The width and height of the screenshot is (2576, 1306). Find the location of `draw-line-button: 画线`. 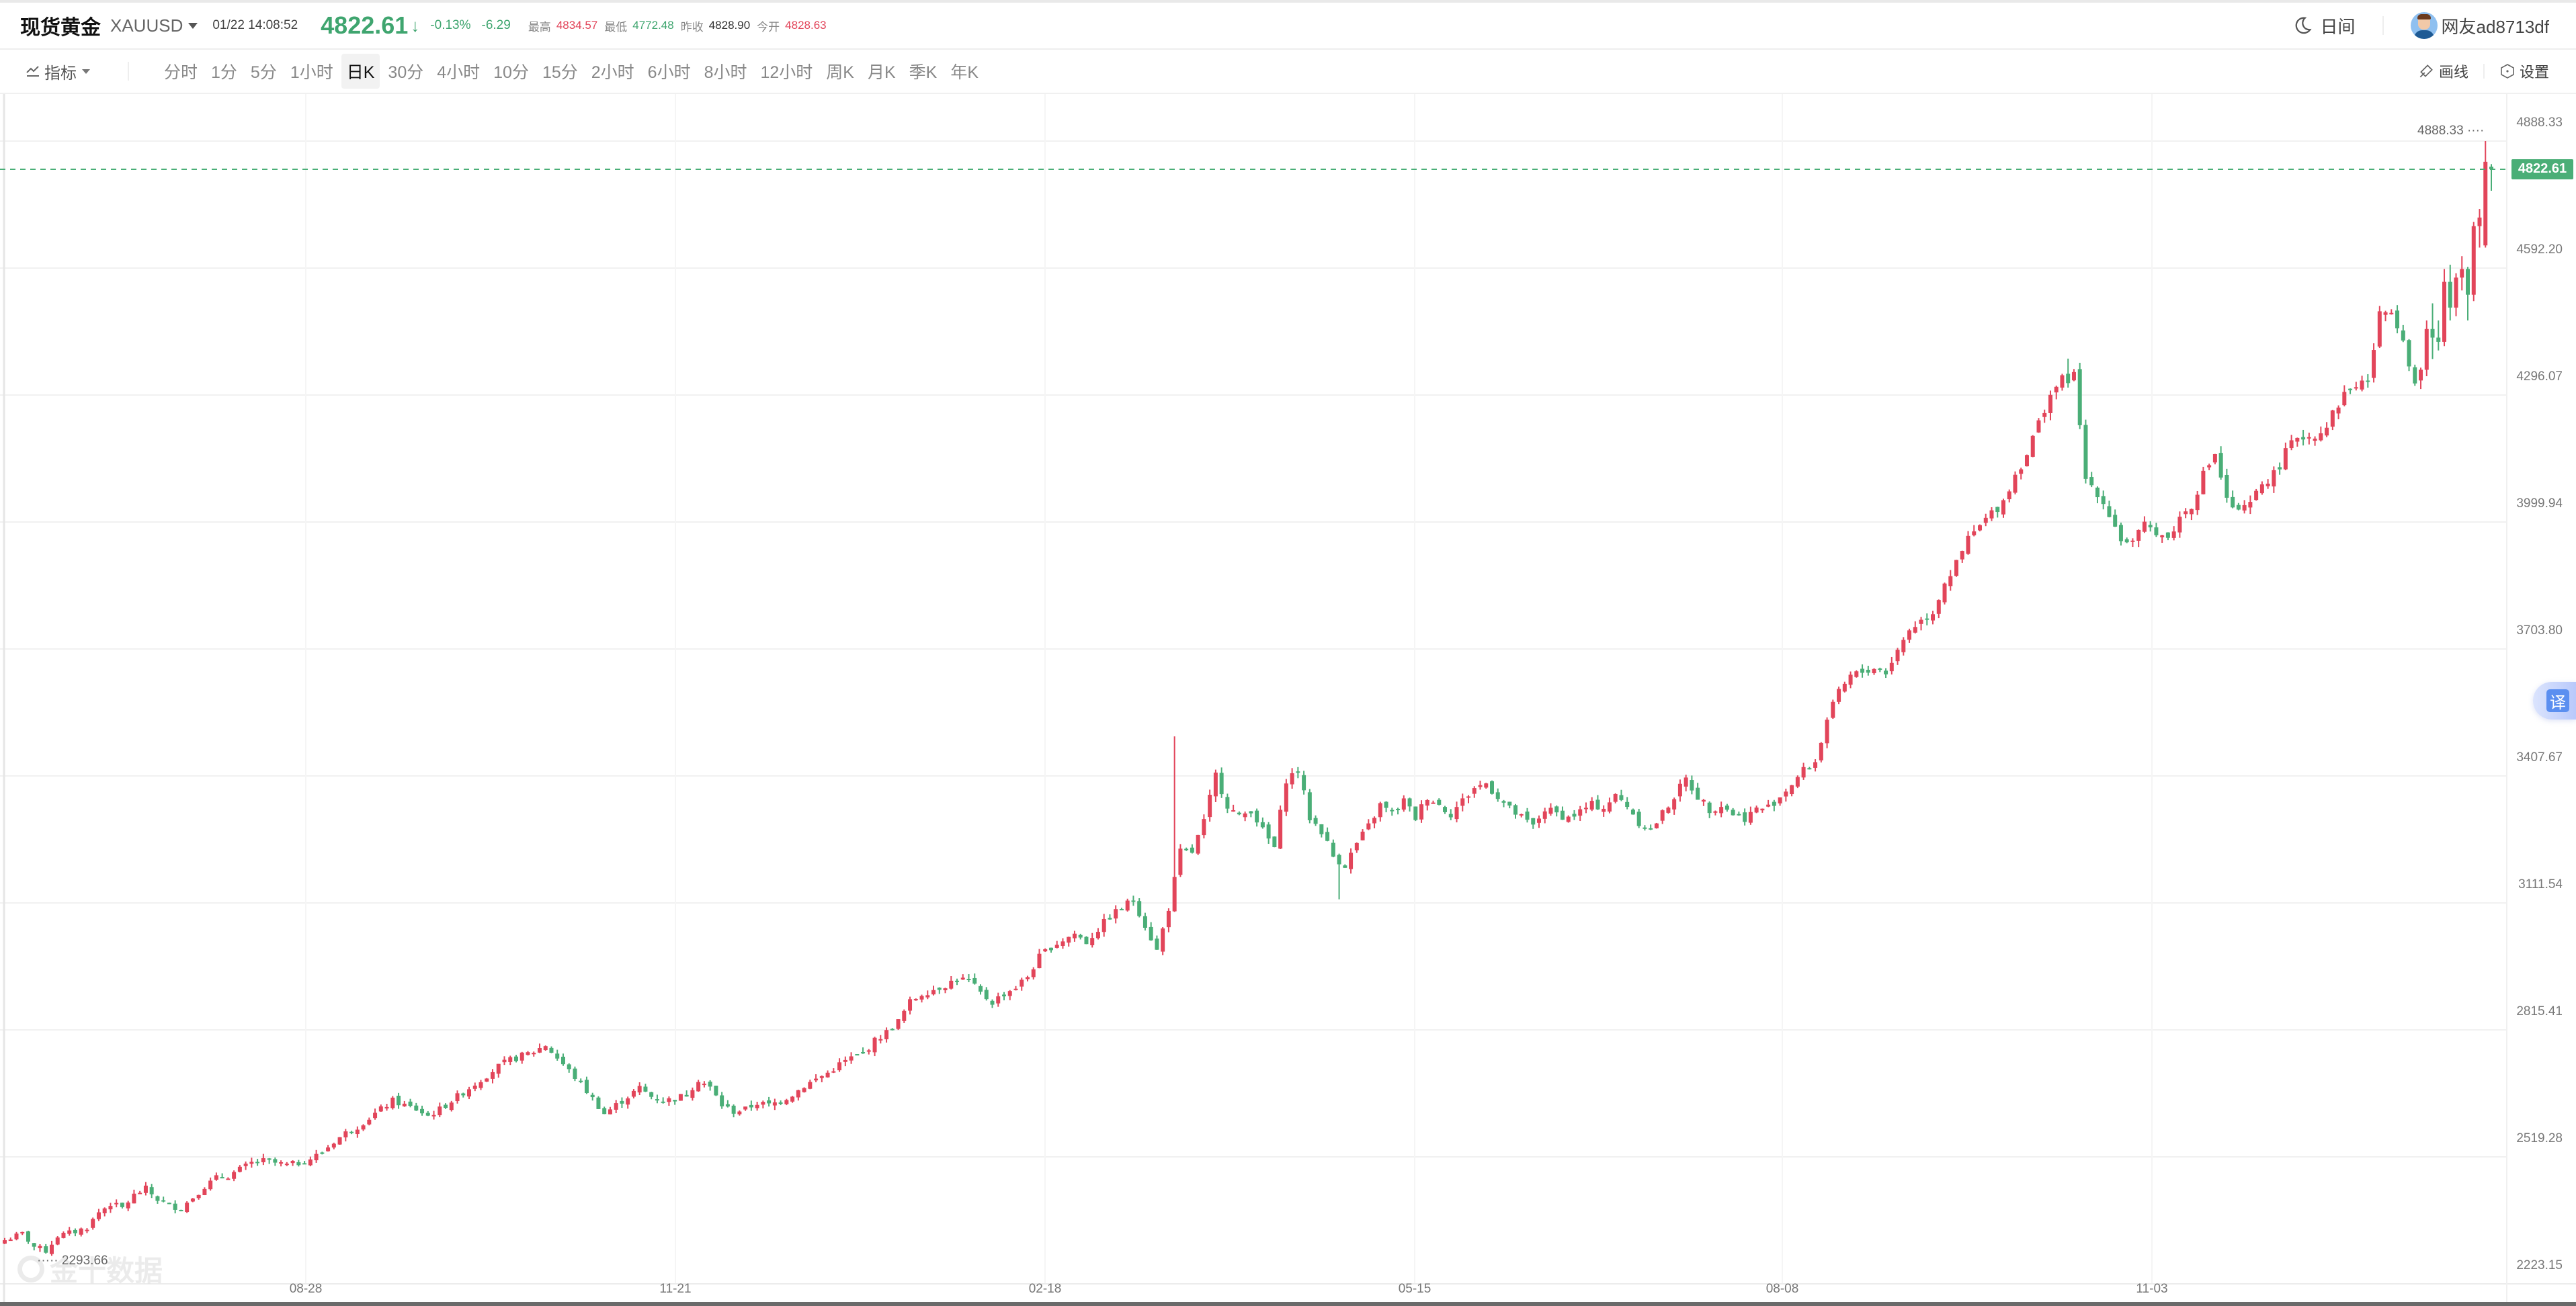

draw-line-button: 画线 is located at coordinates (2442, 71).